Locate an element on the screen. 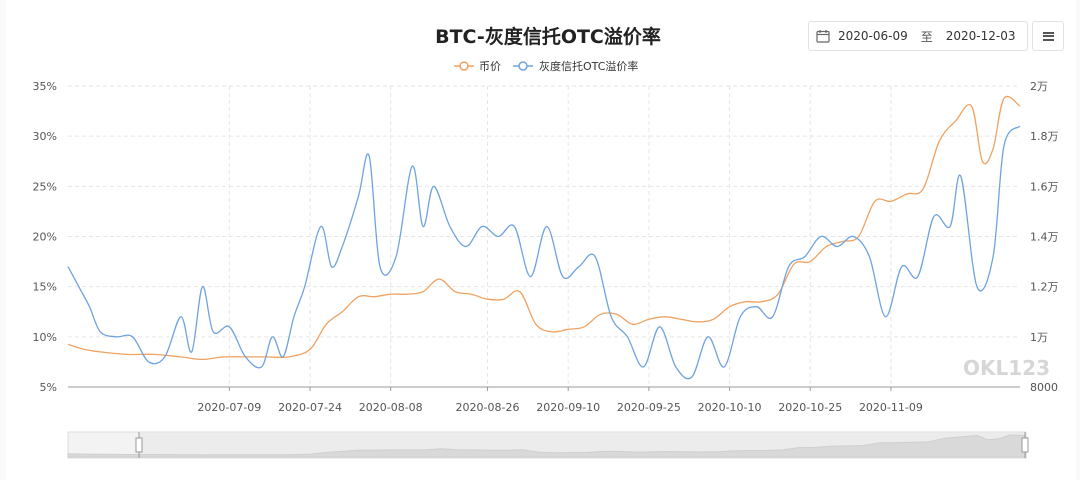 Image resolution: width=1080 pixels, height=480 pixels. legend-item-premium: 灰度信托OTC溢价率 is located at coordinates (575, 66).